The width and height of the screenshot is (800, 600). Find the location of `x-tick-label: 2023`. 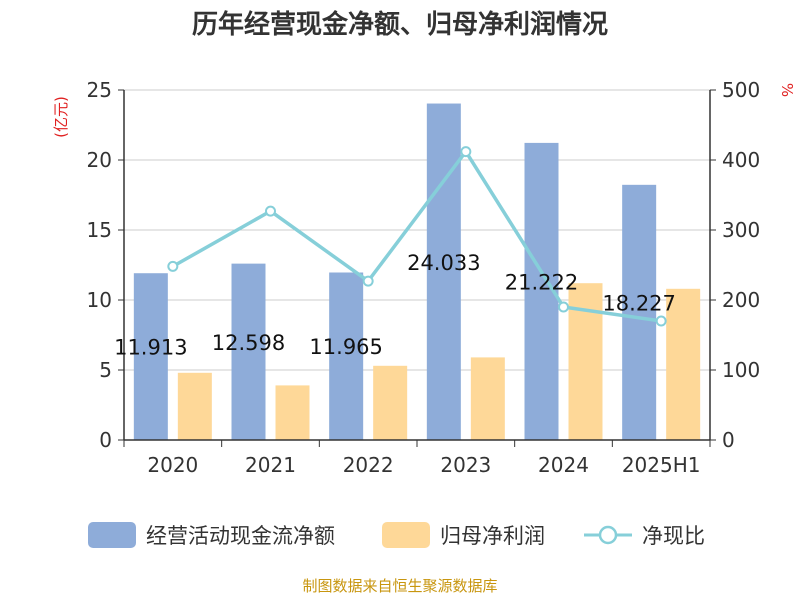

x-tick-label: 2023 is located at coordinates (465, 465).